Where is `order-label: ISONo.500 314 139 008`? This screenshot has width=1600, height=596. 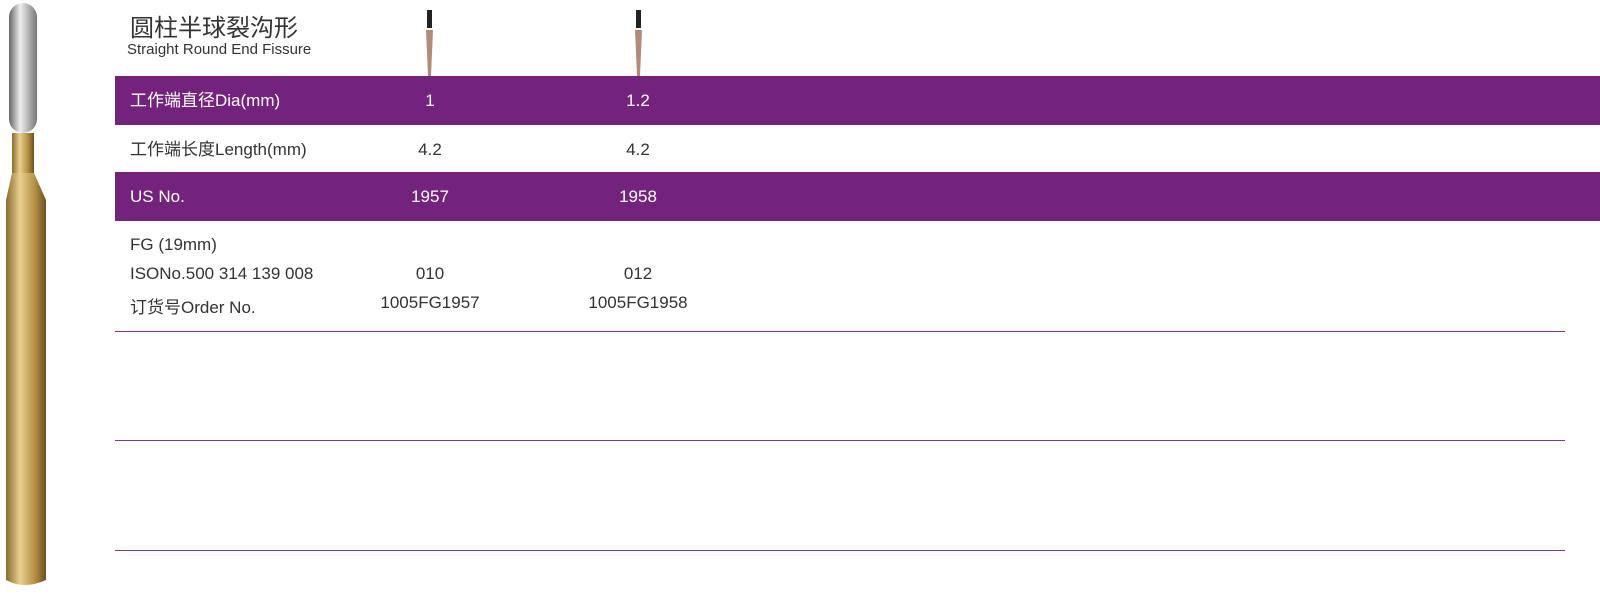
order-label: ISONo.500 314 139 008 is located at coordinates (222, 273).